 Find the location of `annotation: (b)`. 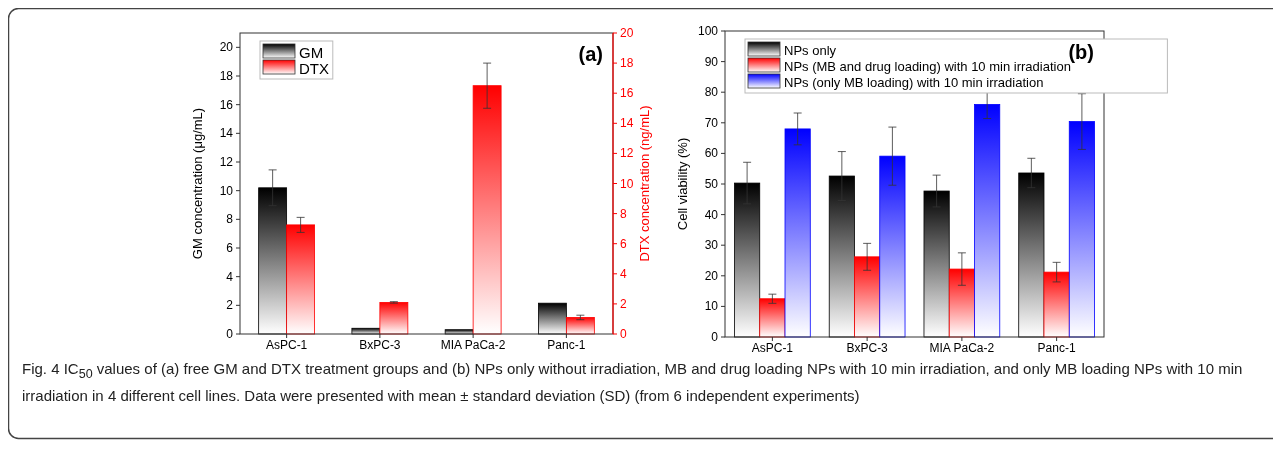

annotation: (b) is located at coordinates (1081, 52).